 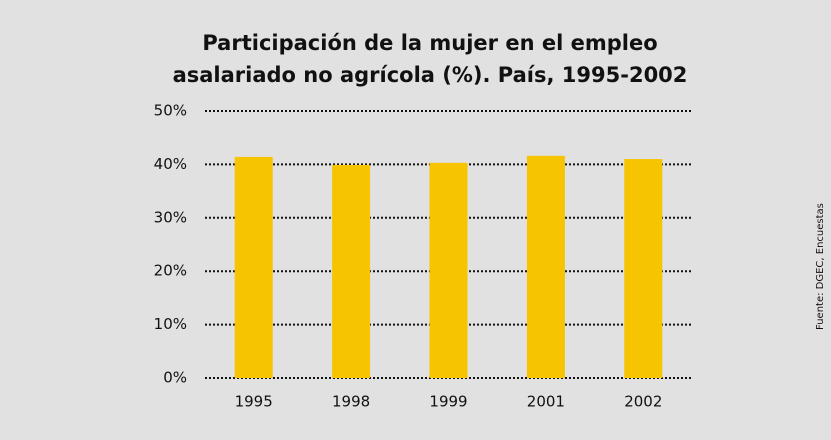 I want to click on x-tick-label: 2002, so click(x=643, y=402).